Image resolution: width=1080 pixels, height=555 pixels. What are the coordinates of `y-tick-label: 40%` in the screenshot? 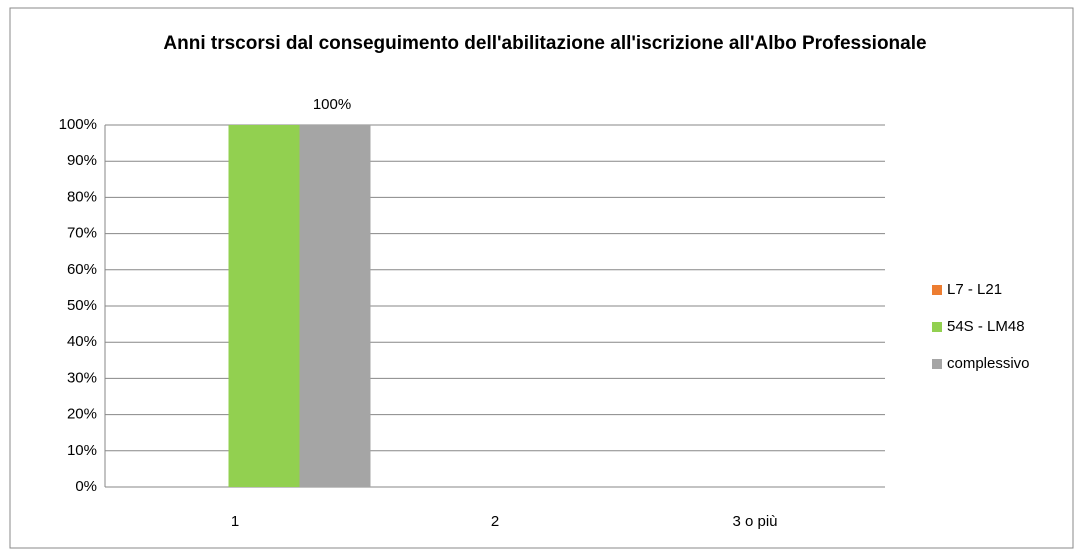 It's located at (82, 341).